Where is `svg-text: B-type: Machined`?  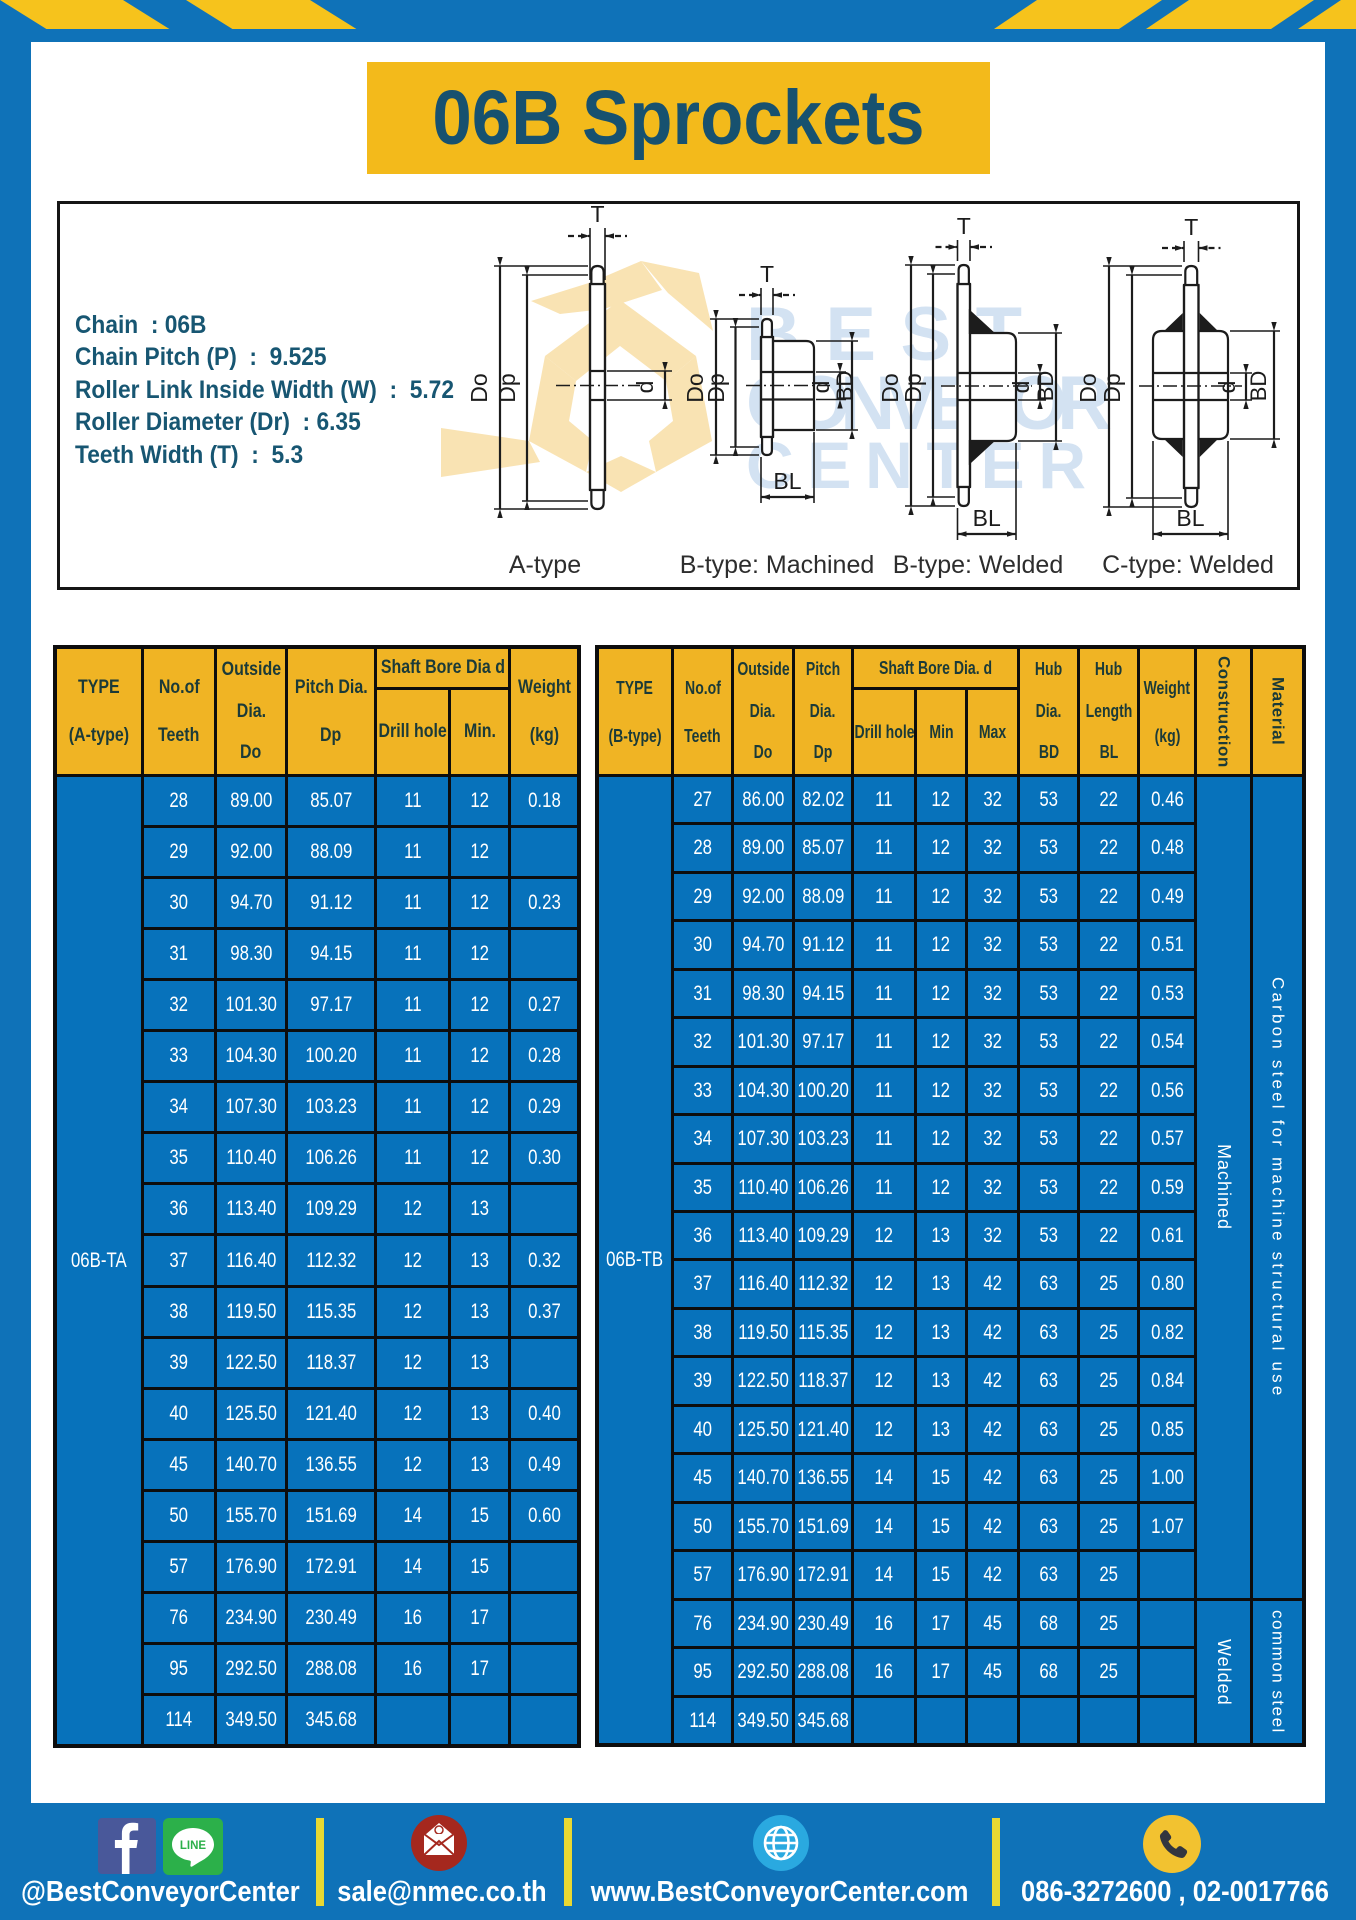
svg-text: B-type: Machined is located at coordinates (777, 565).